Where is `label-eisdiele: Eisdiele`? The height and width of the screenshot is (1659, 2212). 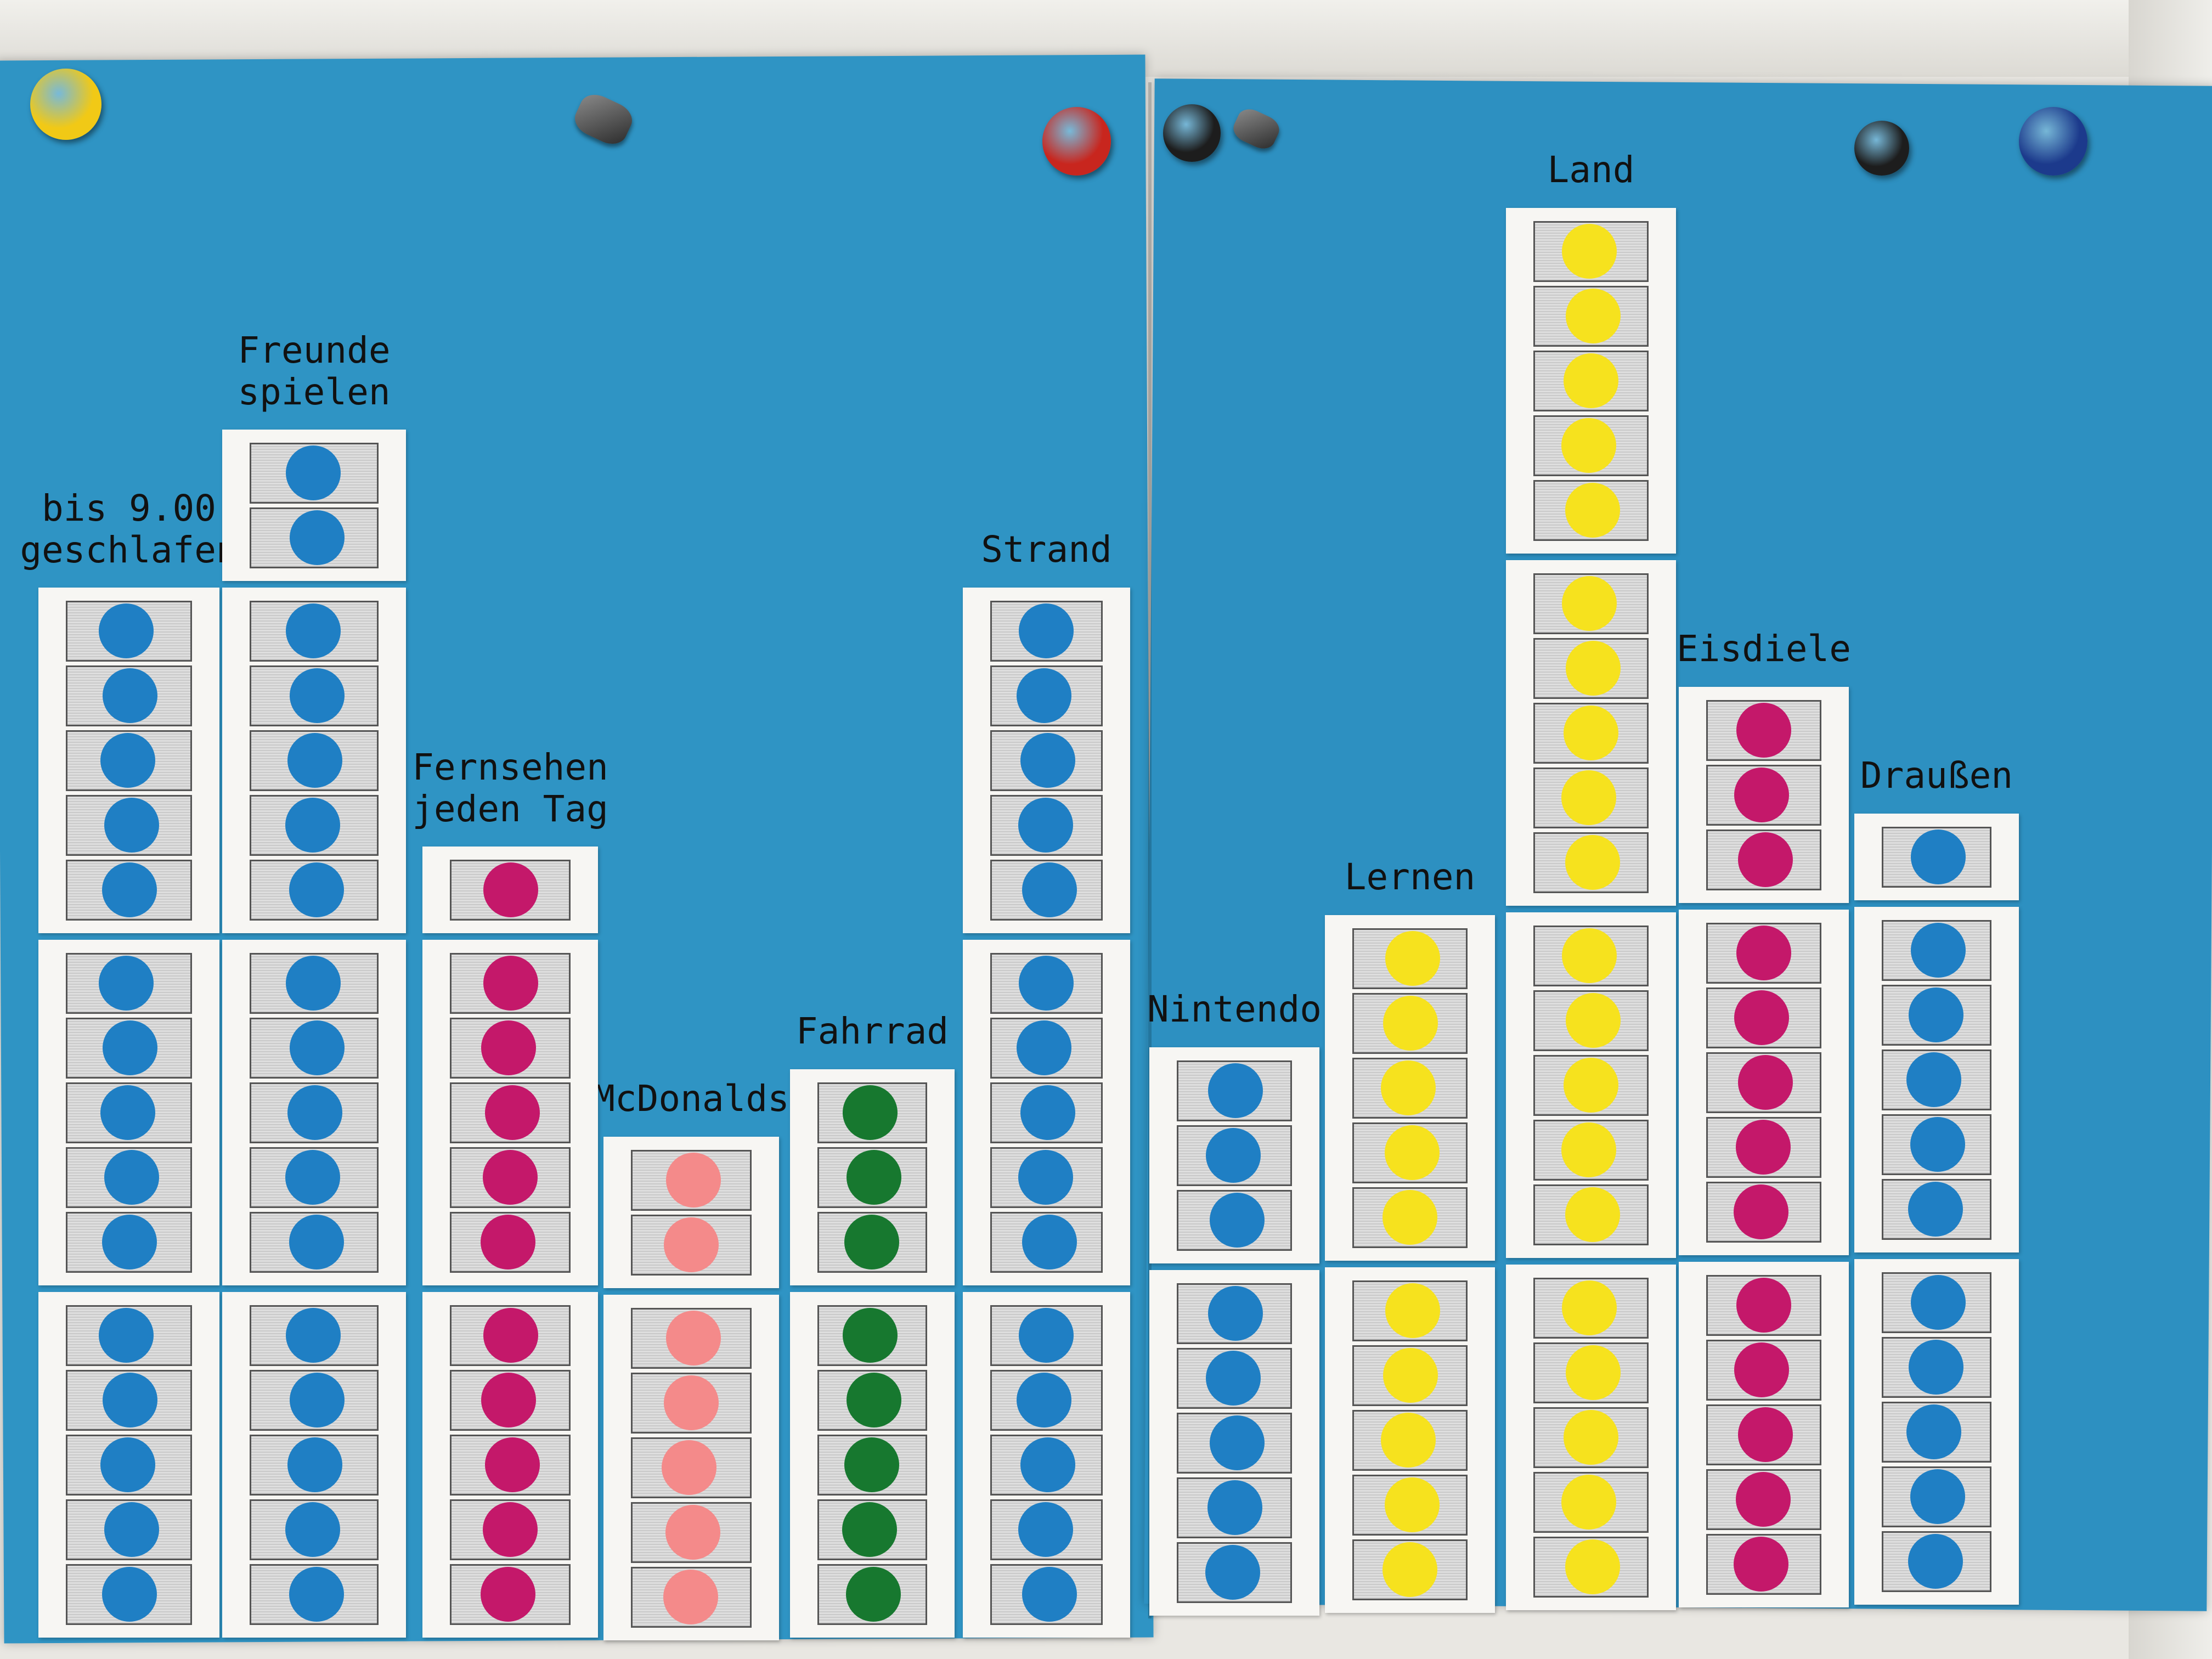 label-eisdiele: Eisdiele is located at coordinates (1764, 649).